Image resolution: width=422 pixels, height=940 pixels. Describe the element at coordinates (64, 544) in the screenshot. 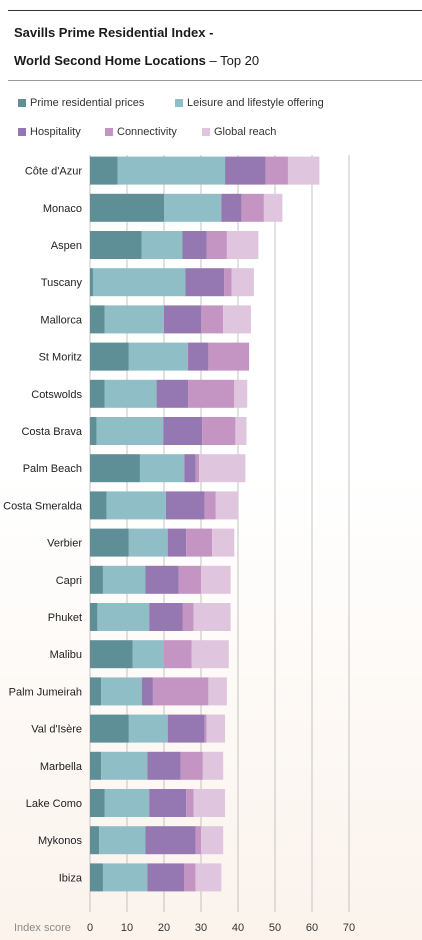

I see `category-label: Verbier` at that location.